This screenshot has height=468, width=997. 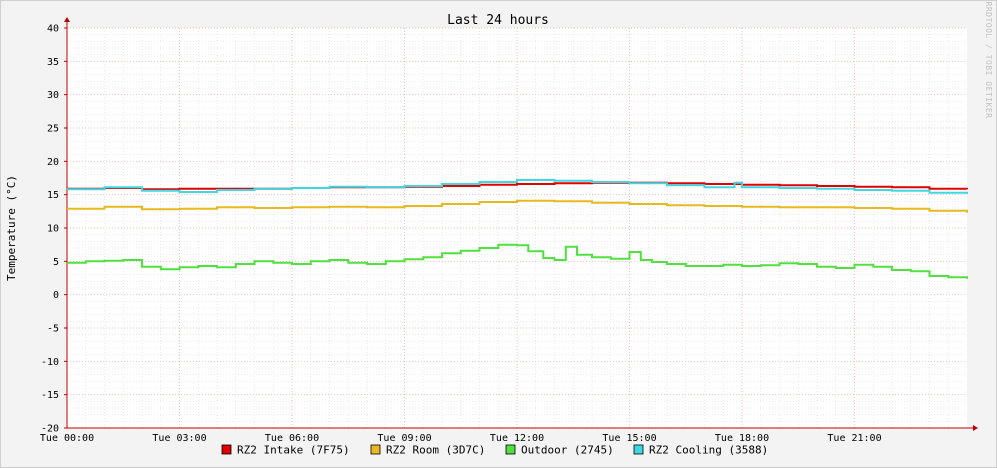 I want to click on y-tick-label: 5, so click(x=56, y=262).